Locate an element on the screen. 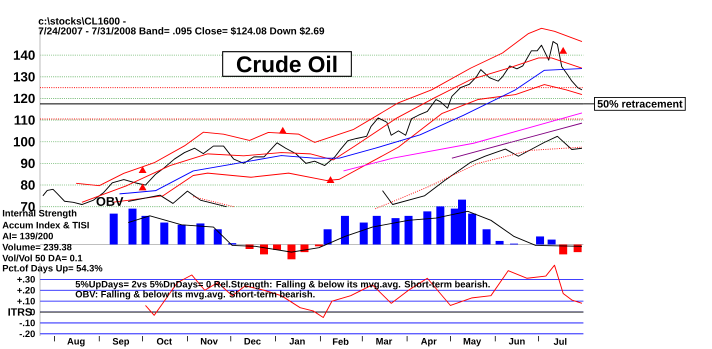 The height and width of the screenshot is (349, 712). x-tick-label: Jun is located at coordinates (516, 341).